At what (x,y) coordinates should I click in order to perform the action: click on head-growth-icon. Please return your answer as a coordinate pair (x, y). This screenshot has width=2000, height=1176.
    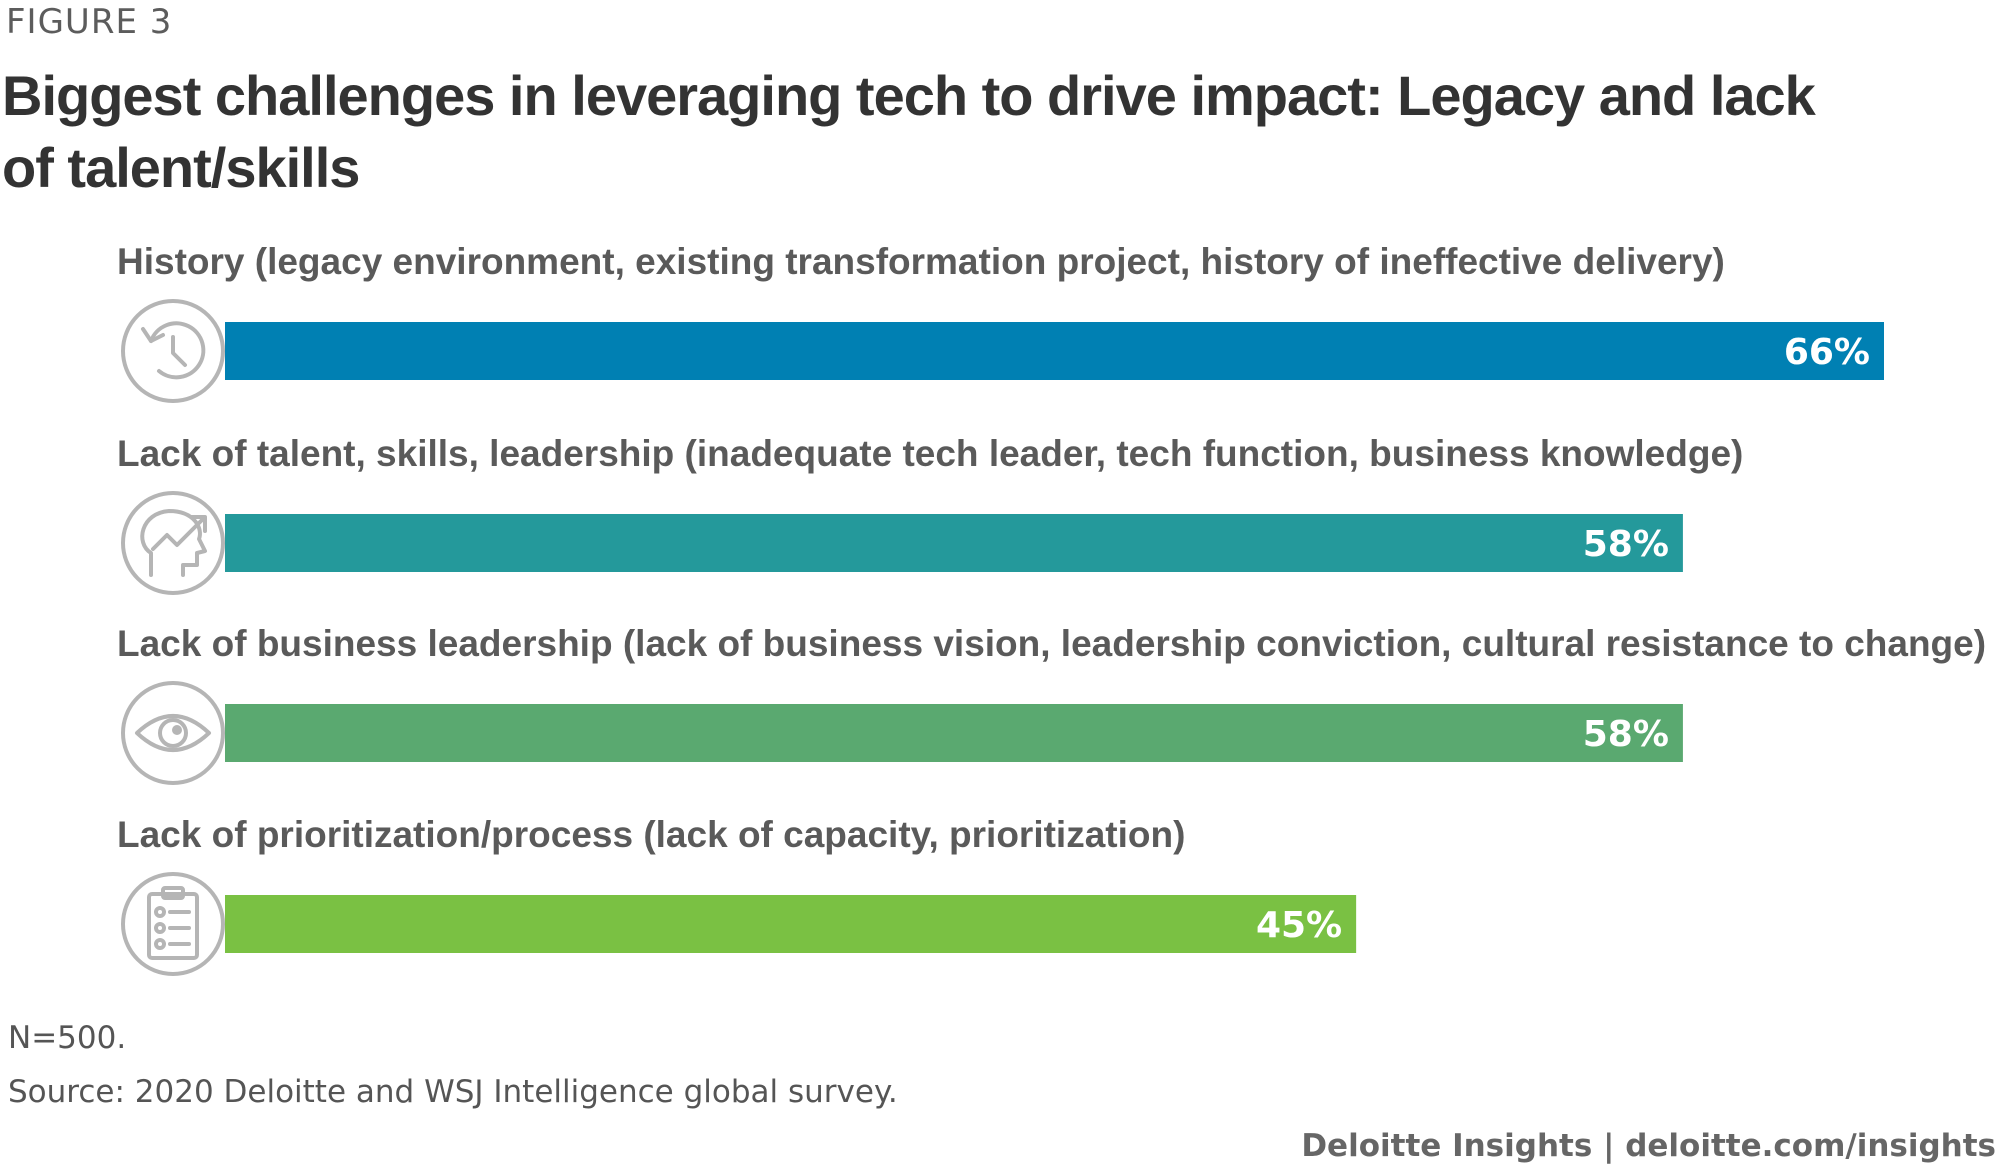
    Looking at the image, I should click on (173, 543).